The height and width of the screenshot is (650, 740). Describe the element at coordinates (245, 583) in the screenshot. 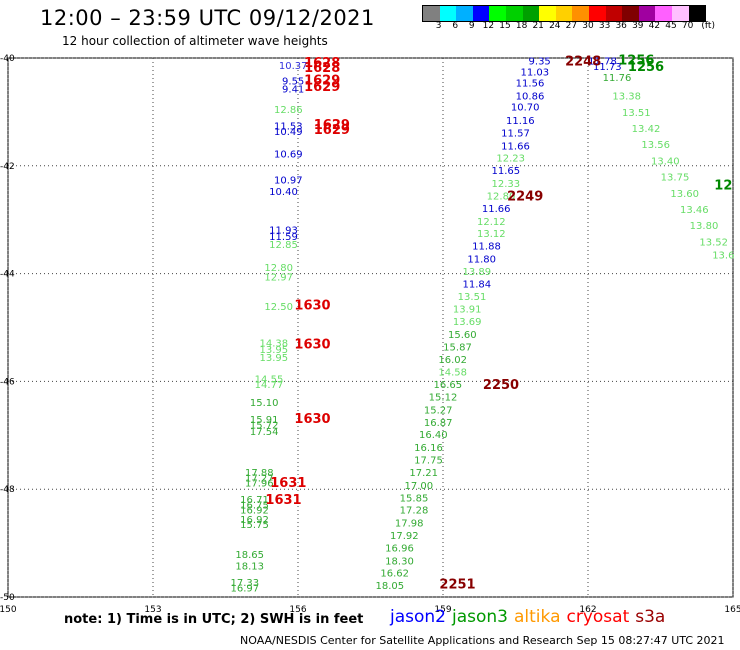

I see `wave-height-point: 17.33` at that location.